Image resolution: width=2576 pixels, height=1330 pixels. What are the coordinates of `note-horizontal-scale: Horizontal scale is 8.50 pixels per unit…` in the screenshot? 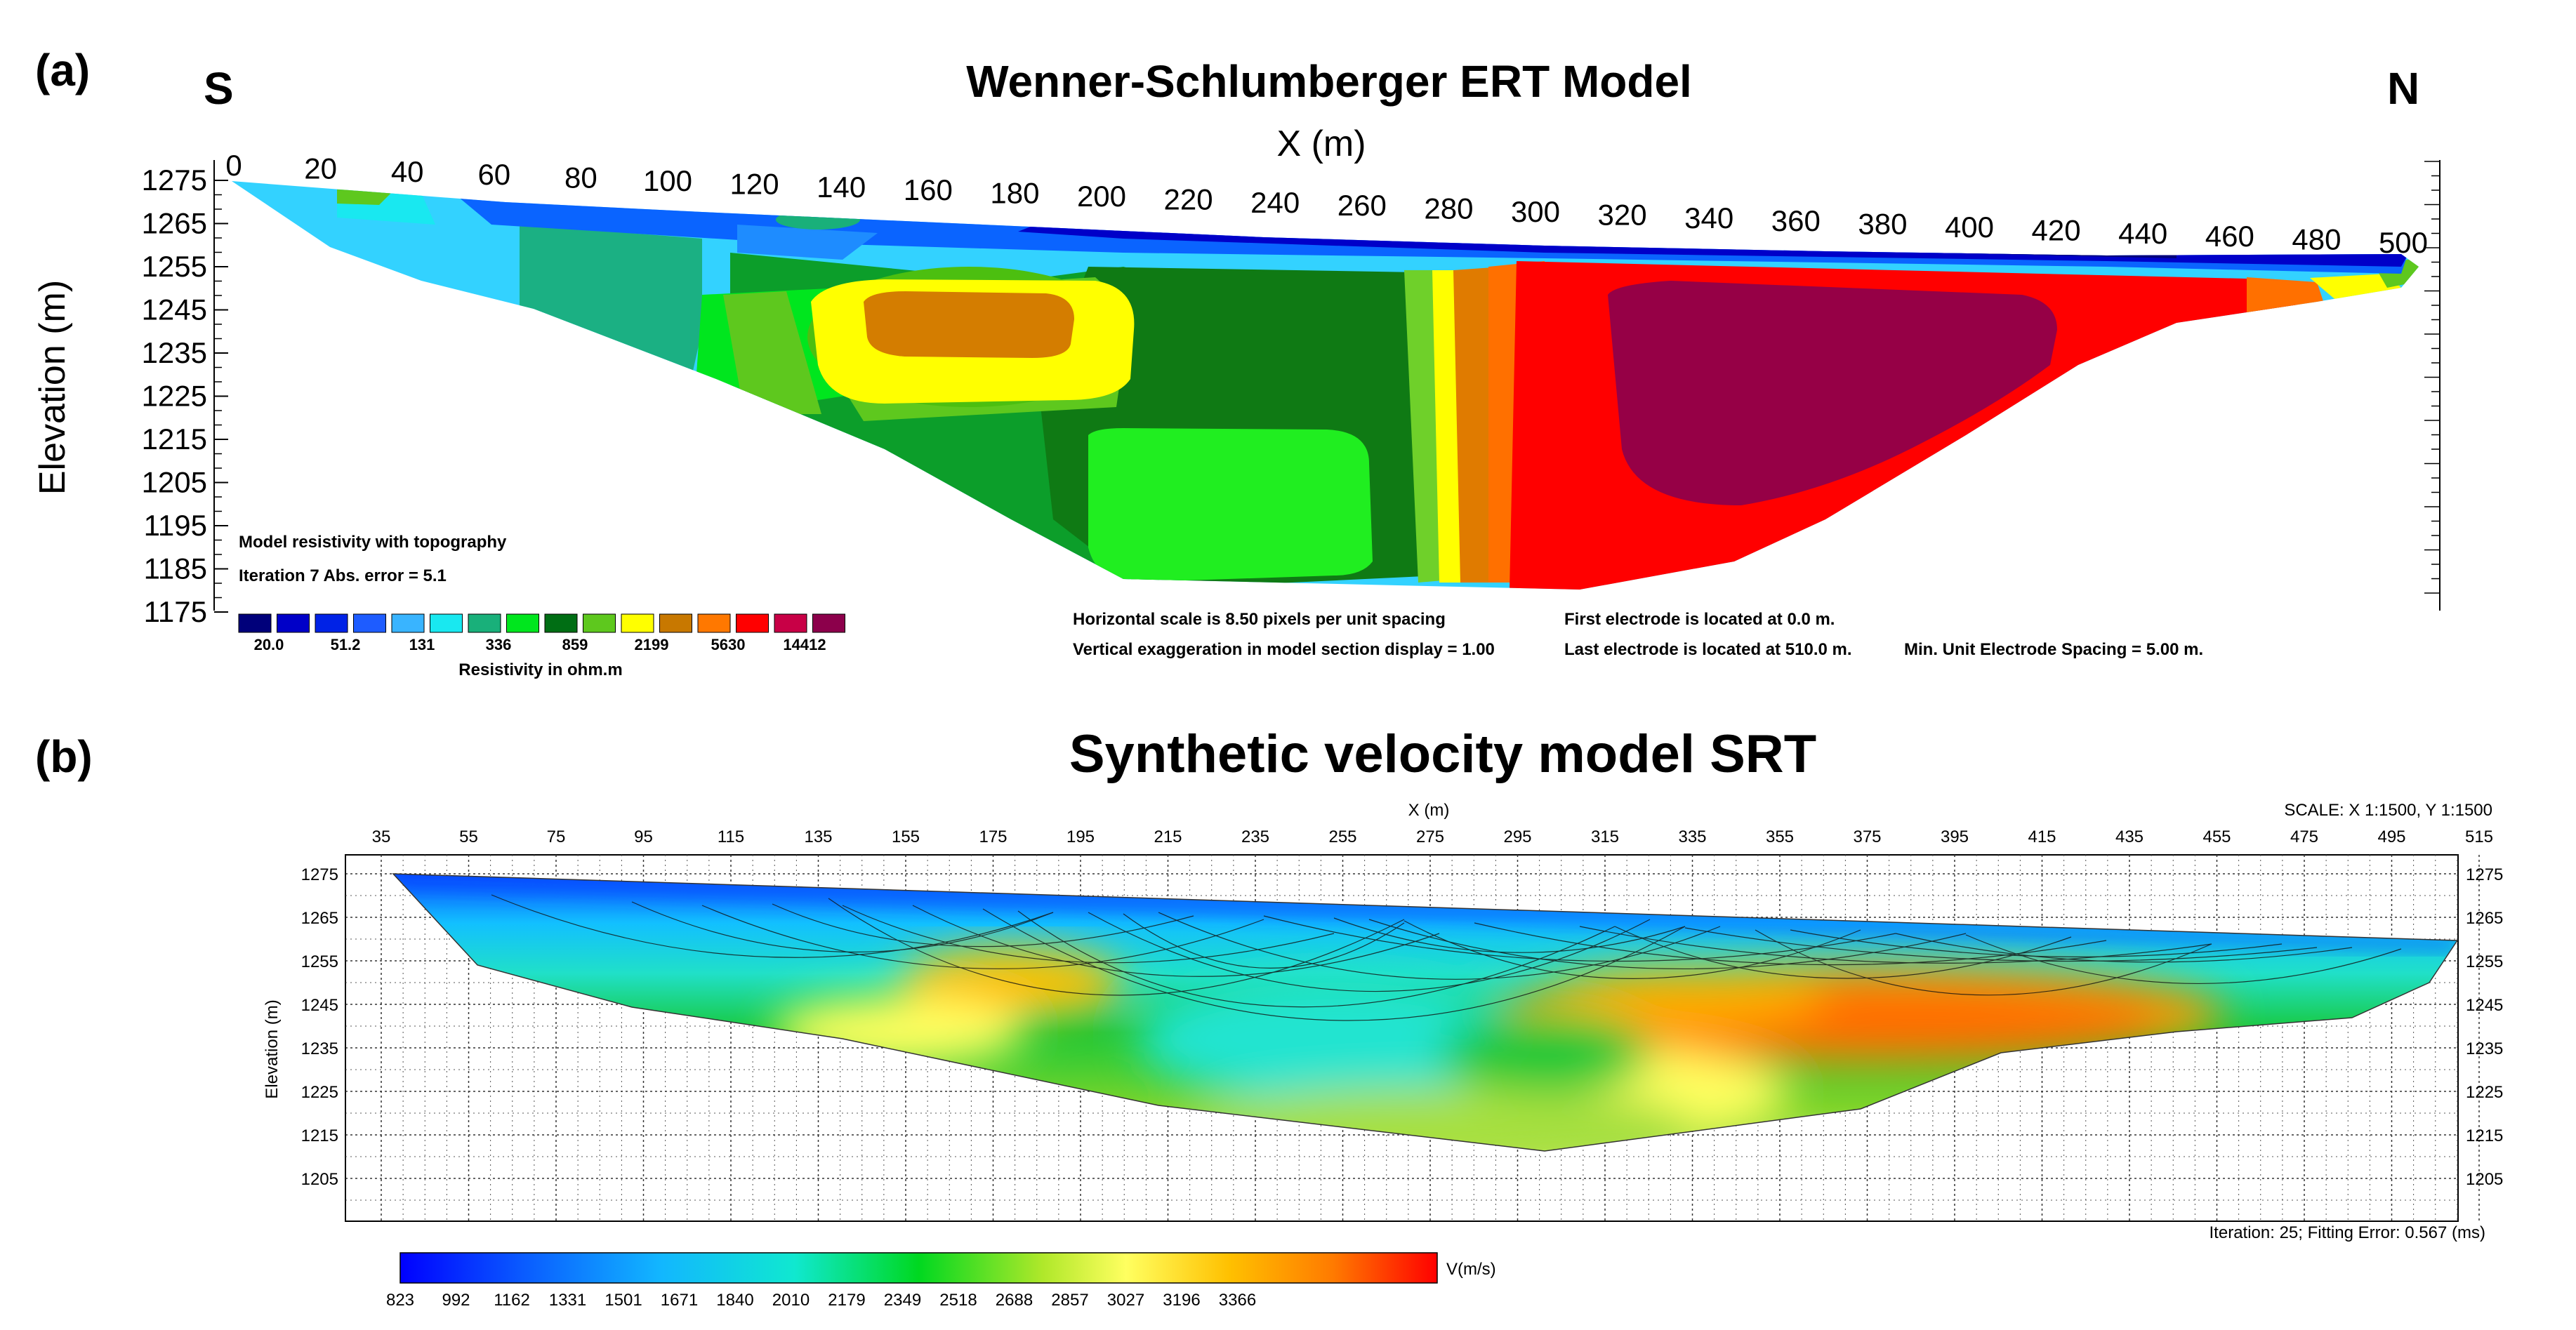 It's located at (1259, 619).